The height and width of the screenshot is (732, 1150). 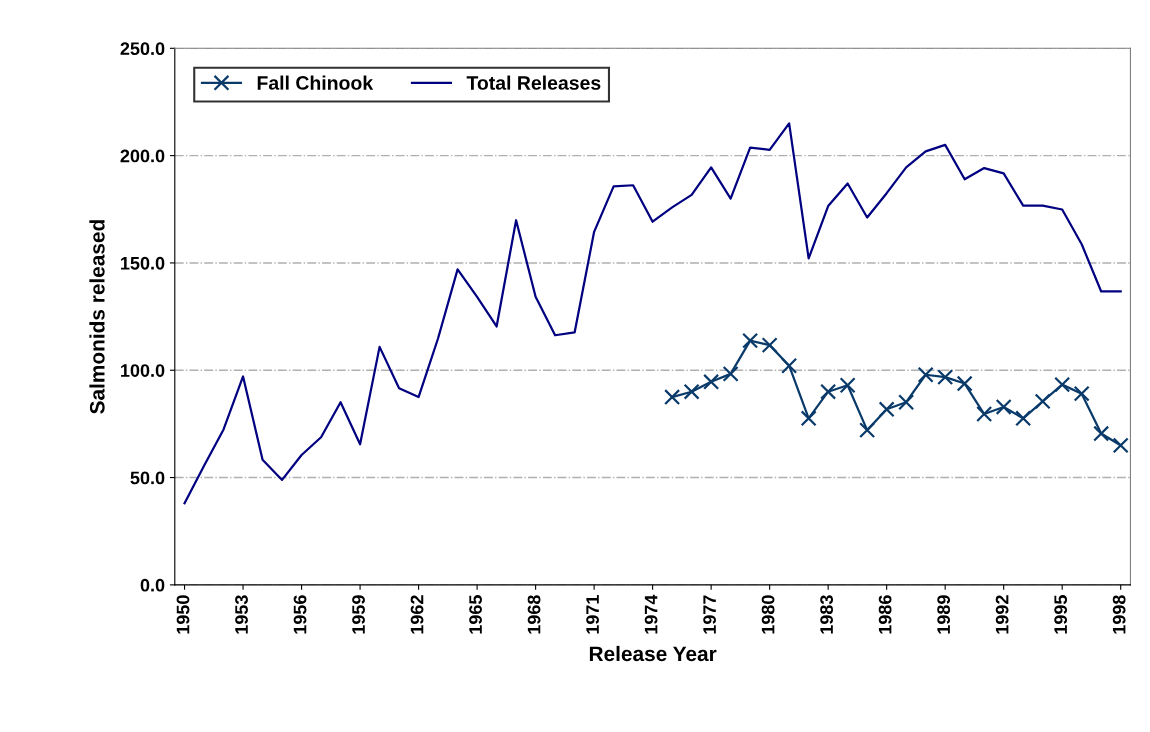 What do you see at coordinates (592, 614) in the screenshot?
I see `x-tick-label: 1971` at bounding box center [592, 614].